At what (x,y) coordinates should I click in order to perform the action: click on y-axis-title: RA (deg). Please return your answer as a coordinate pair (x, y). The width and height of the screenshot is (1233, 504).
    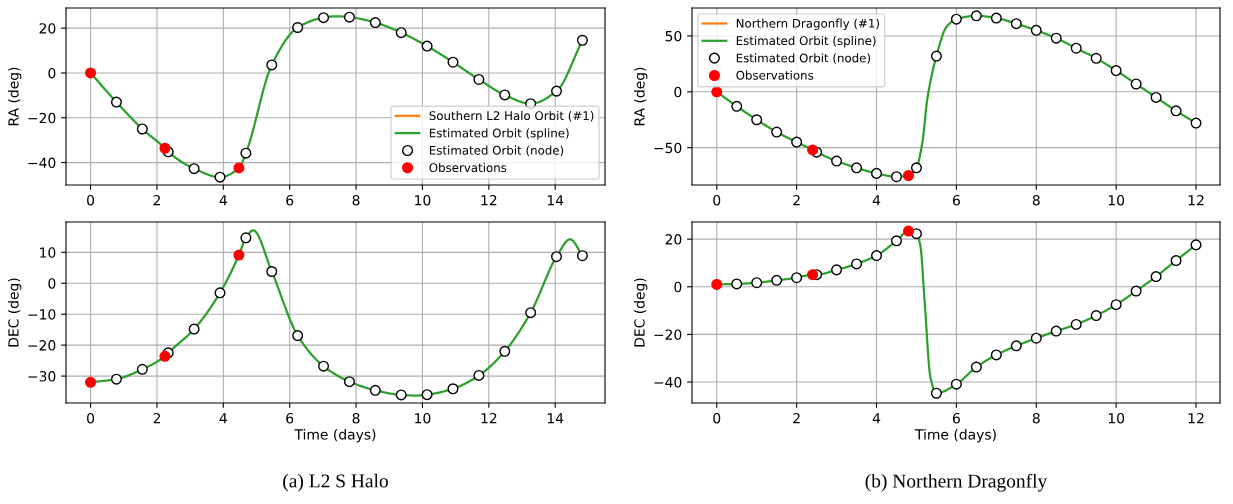
    Looking at the image, I should click on (640, 96).